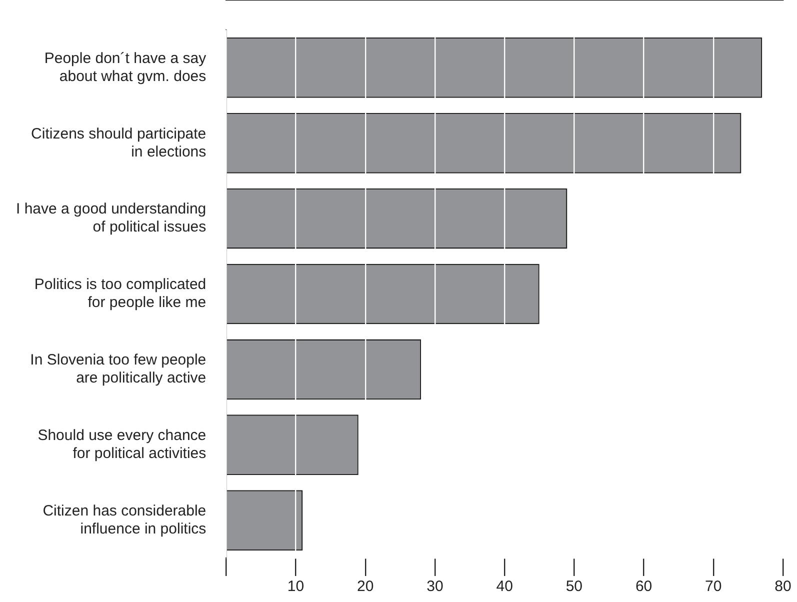 This screenshot has width=797, height=602. Describe the element at coordinates (122, 444) in the screenshot. I see `y-tick-label: Should use every chance for political activities` at that location.